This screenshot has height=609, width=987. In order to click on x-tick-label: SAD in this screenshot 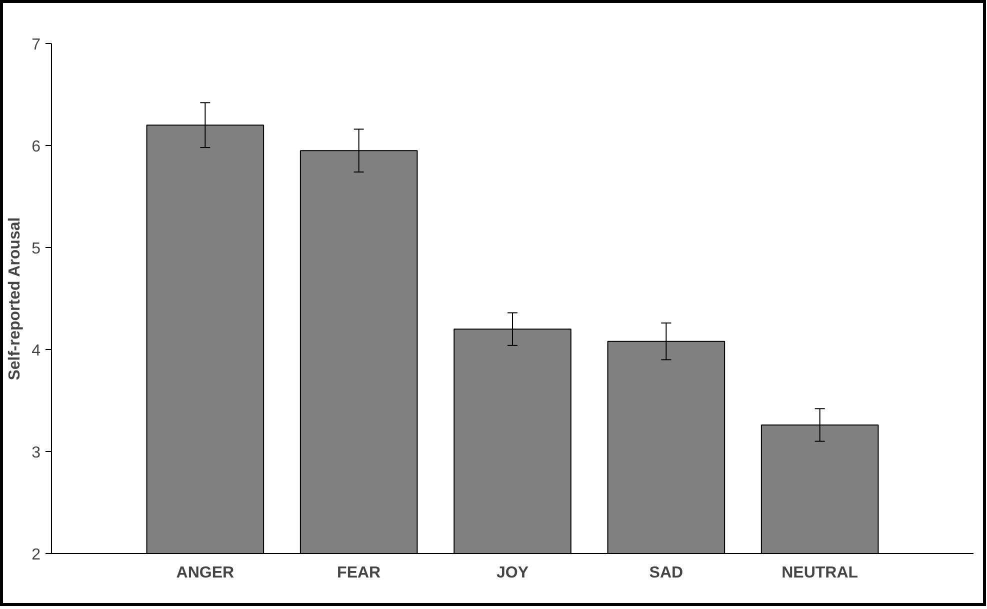, I will do `click(666, 573)`.